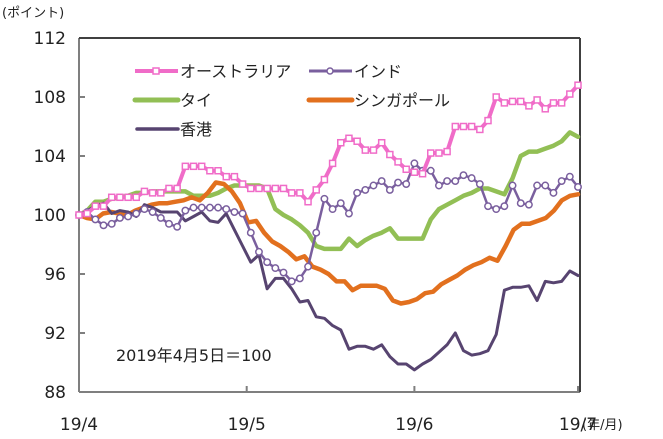 The image size is (663, 439). Describe the element at coordinates (55, 393) in the screenshot. I see `y-tick-label: 88` at that location.